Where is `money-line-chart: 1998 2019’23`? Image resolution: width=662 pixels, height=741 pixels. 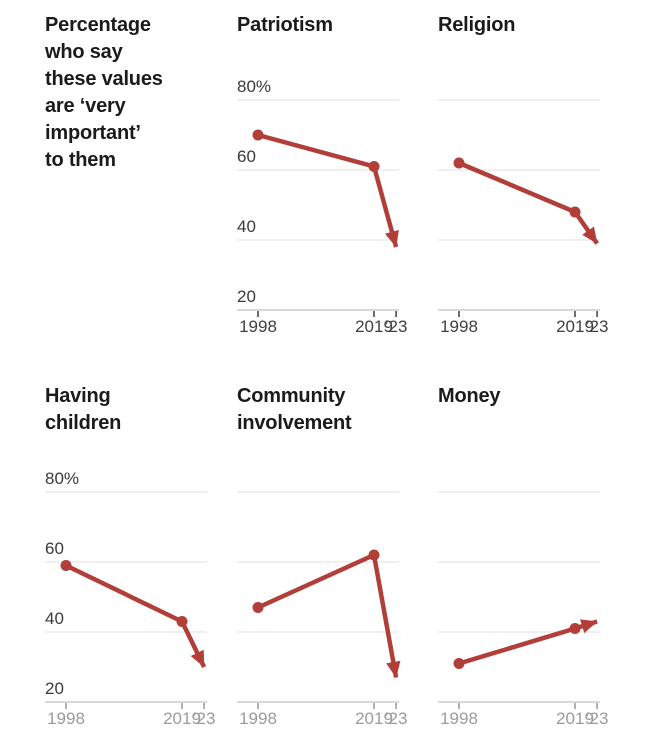 money-line-chart: 1998 2019’23 is located at coordinates (523, 609).